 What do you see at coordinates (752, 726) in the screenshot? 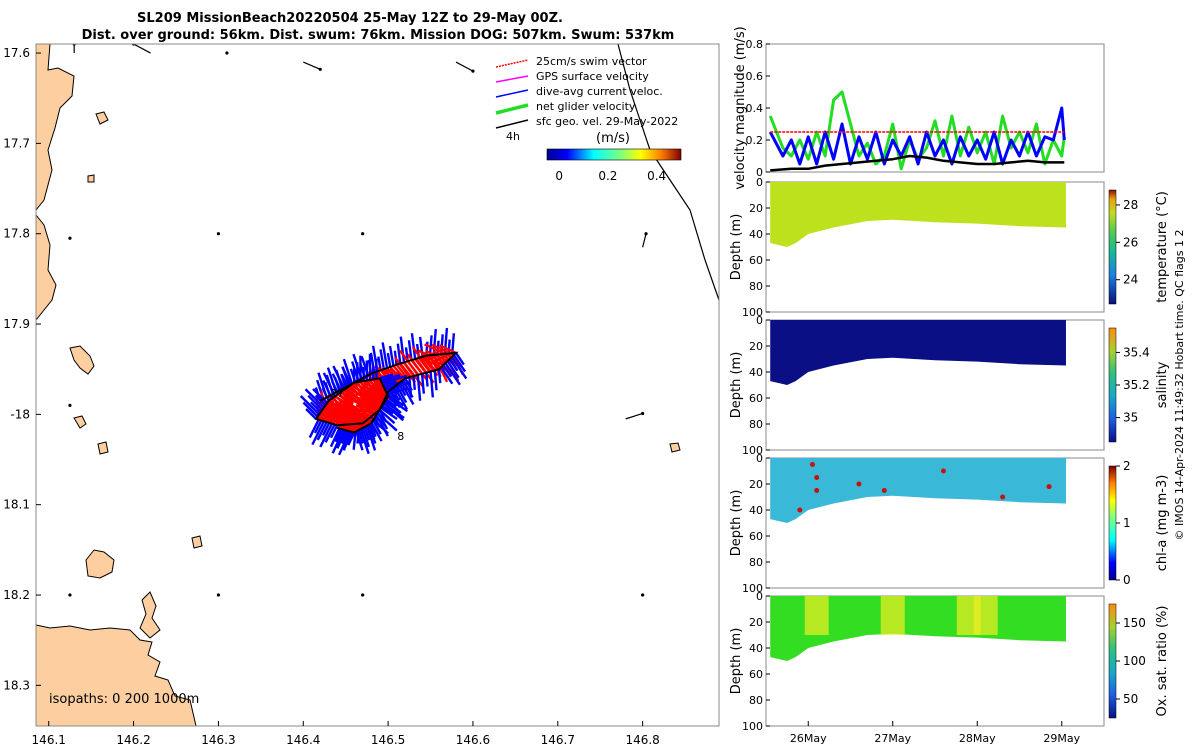
I see `section-y-tick-label: 100` at bounding box center [752, 726].